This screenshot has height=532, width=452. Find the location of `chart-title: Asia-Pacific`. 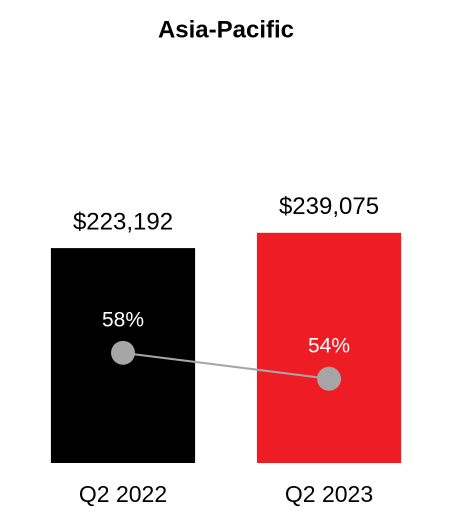

chart-title: Asia-Pacific is located at coordinates (226, 29).